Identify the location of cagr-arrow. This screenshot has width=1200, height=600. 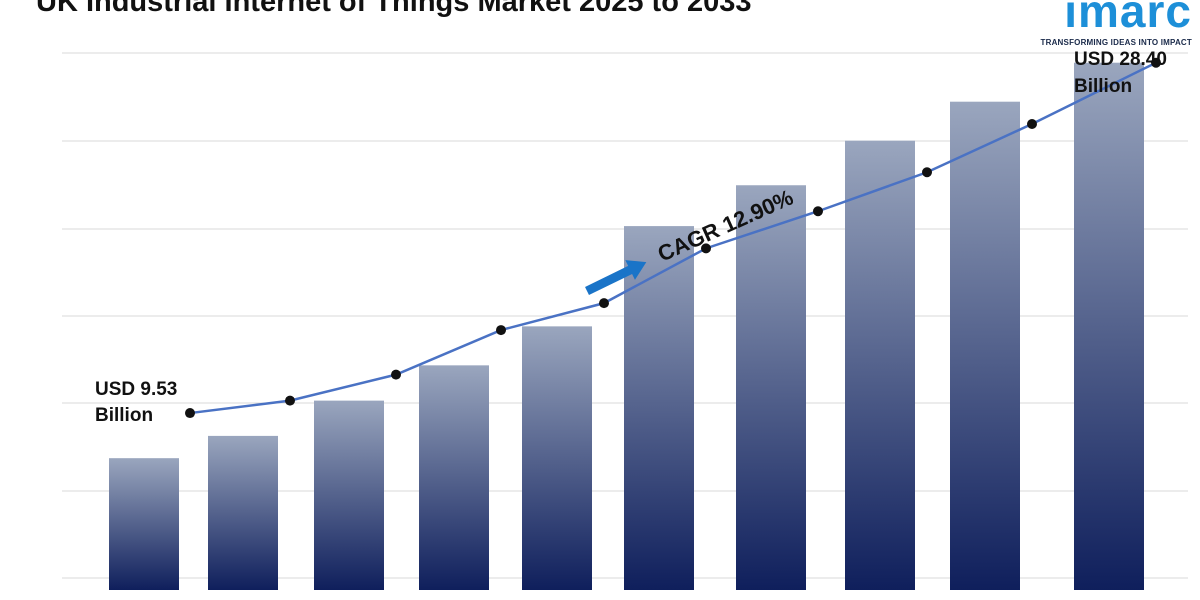
(616, 278).